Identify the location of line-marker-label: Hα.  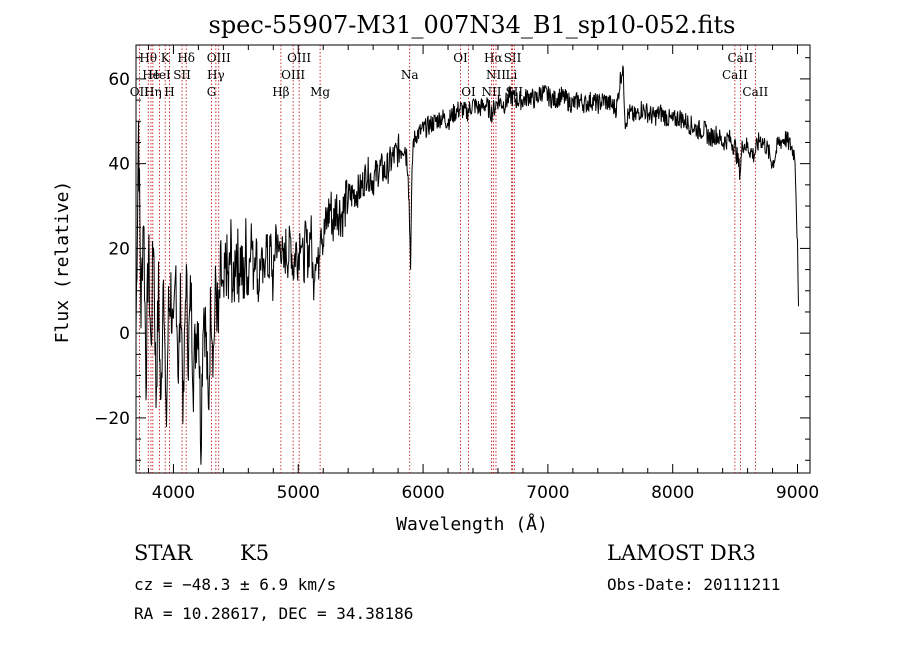
(493, 58).